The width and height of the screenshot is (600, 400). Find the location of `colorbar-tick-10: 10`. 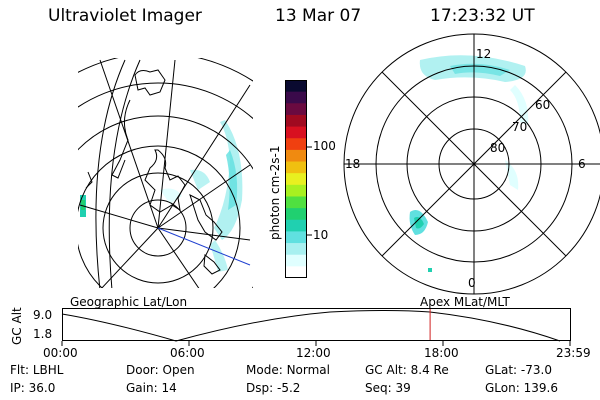

colorbar-tick-10: 10 is located at coordinates (321, 235).